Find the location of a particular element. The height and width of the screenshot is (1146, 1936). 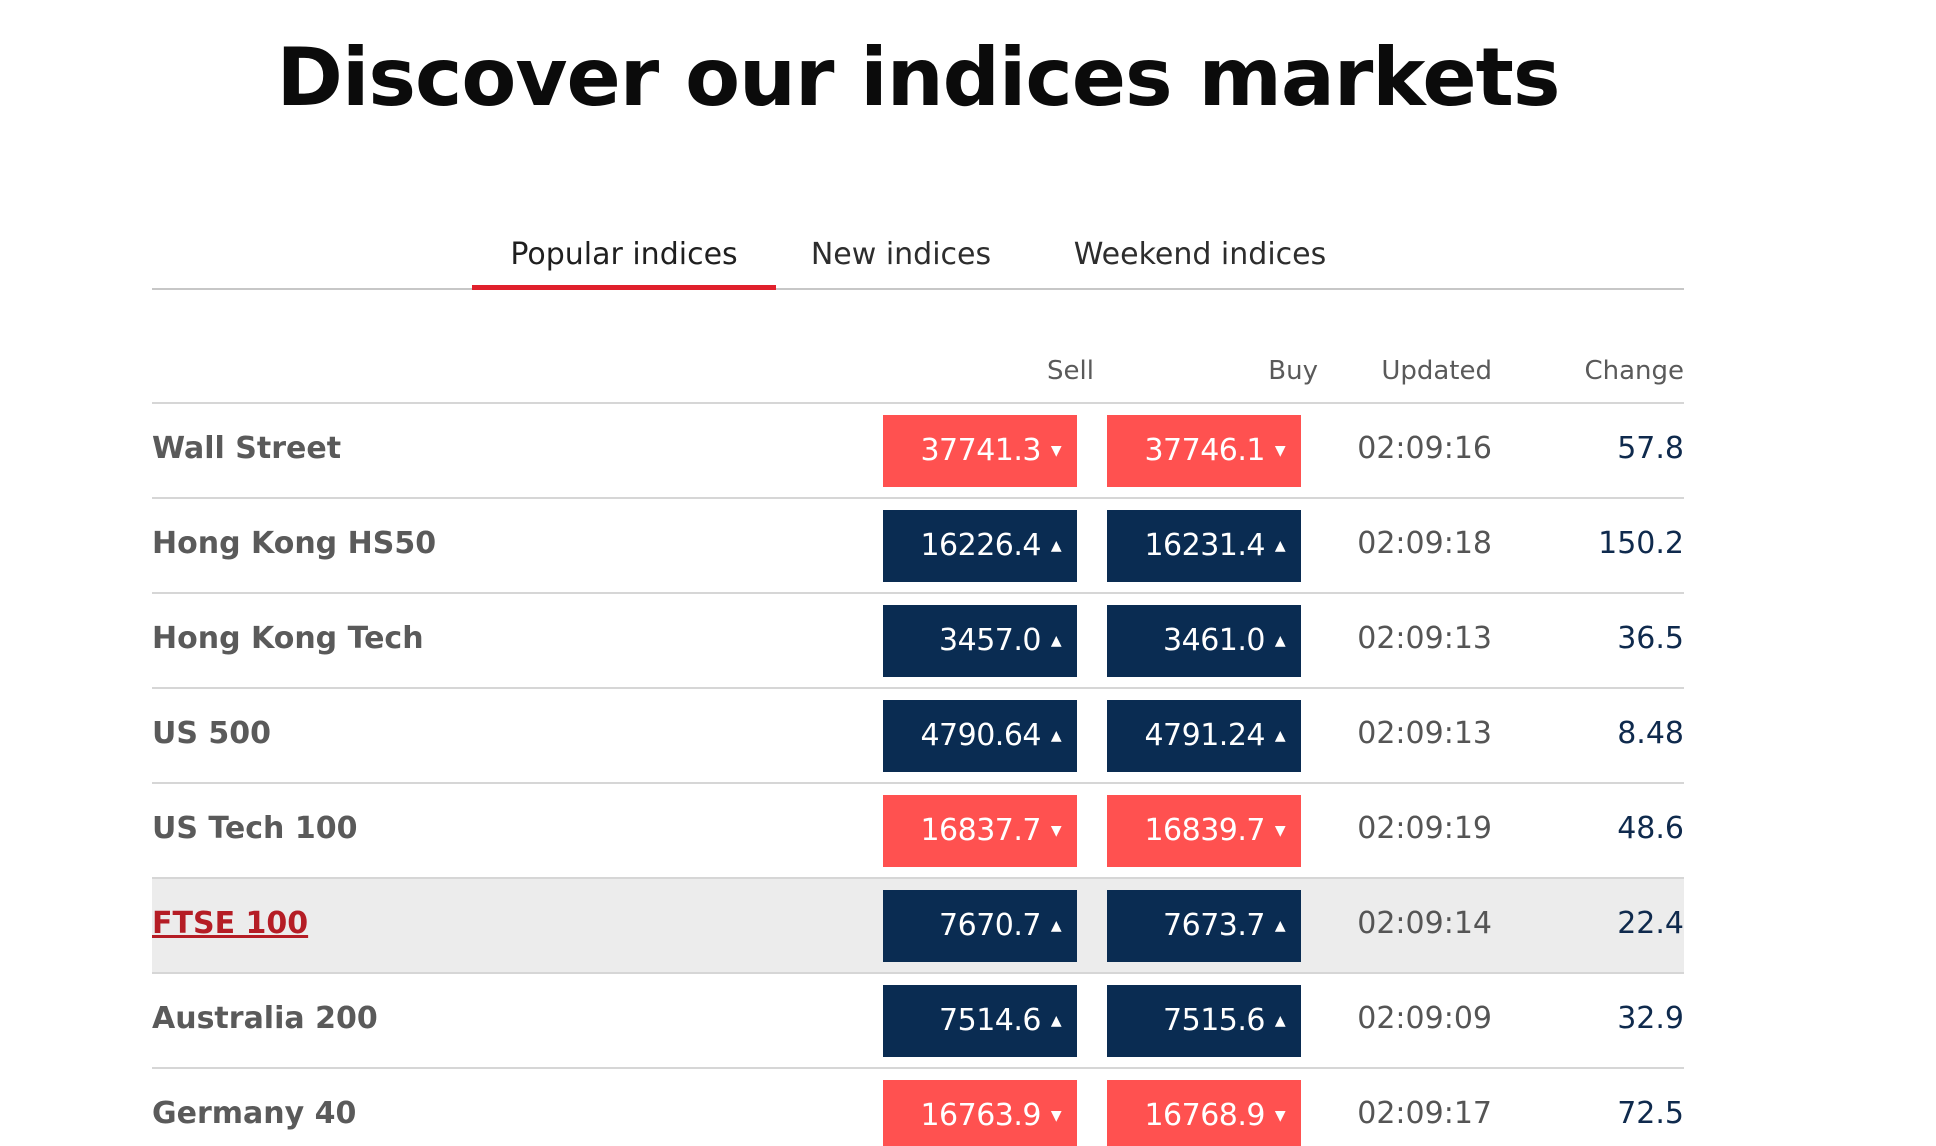

sell-price: 4790.64 is located at coordinates (980, 735).